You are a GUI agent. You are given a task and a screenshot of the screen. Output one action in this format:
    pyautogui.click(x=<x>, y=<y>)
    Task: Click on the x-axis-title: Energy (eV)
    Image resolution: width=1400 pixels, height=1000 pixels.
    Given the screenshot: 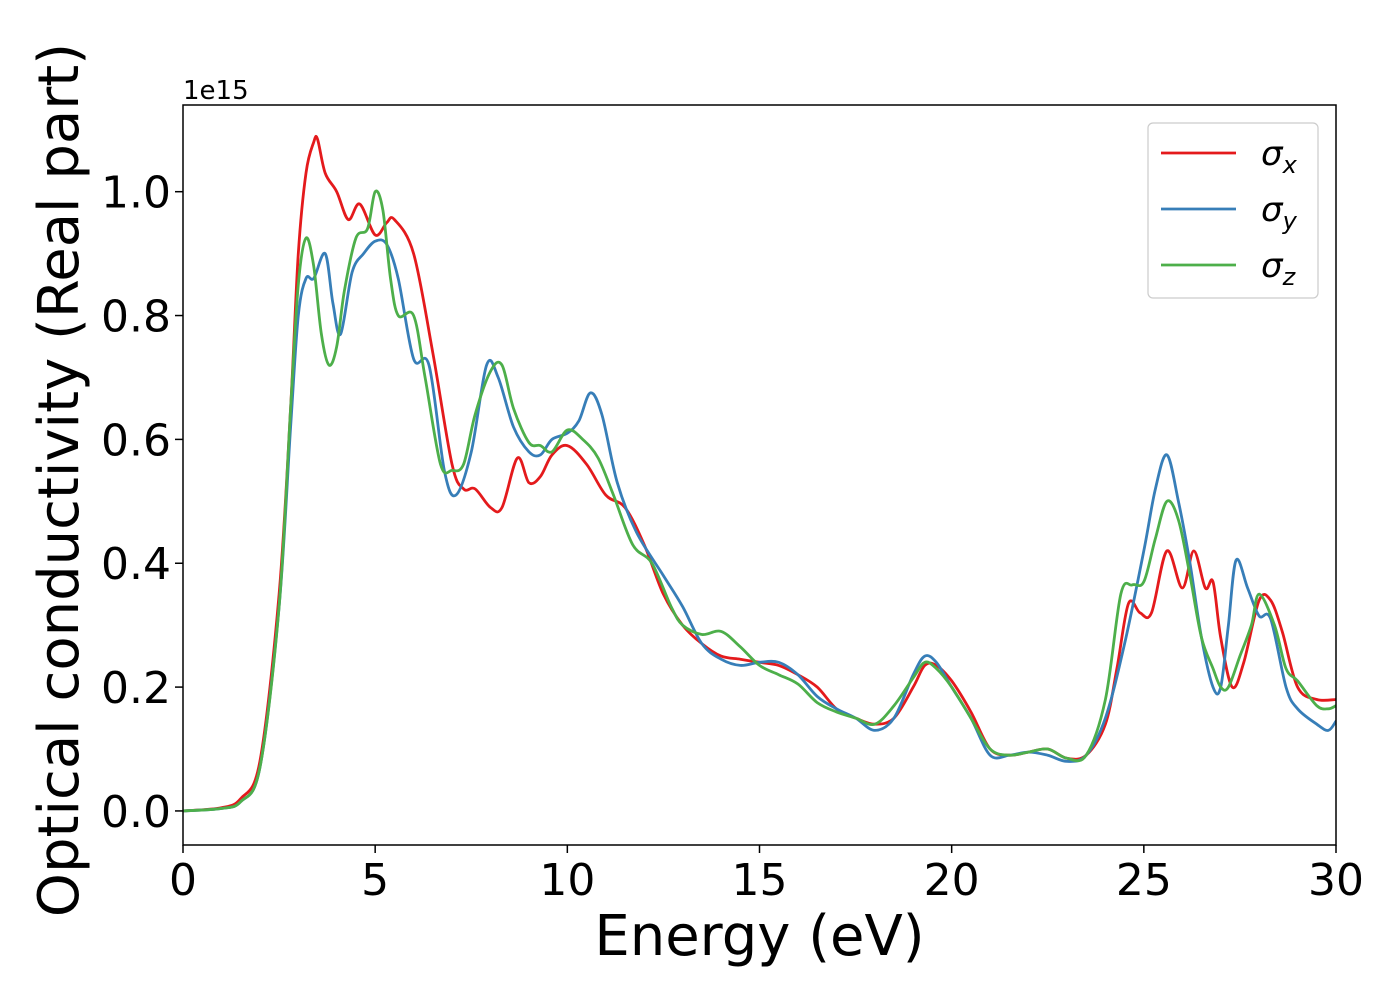 What is the action you would take?
    pyautogui.click(x=759, y=936)
    